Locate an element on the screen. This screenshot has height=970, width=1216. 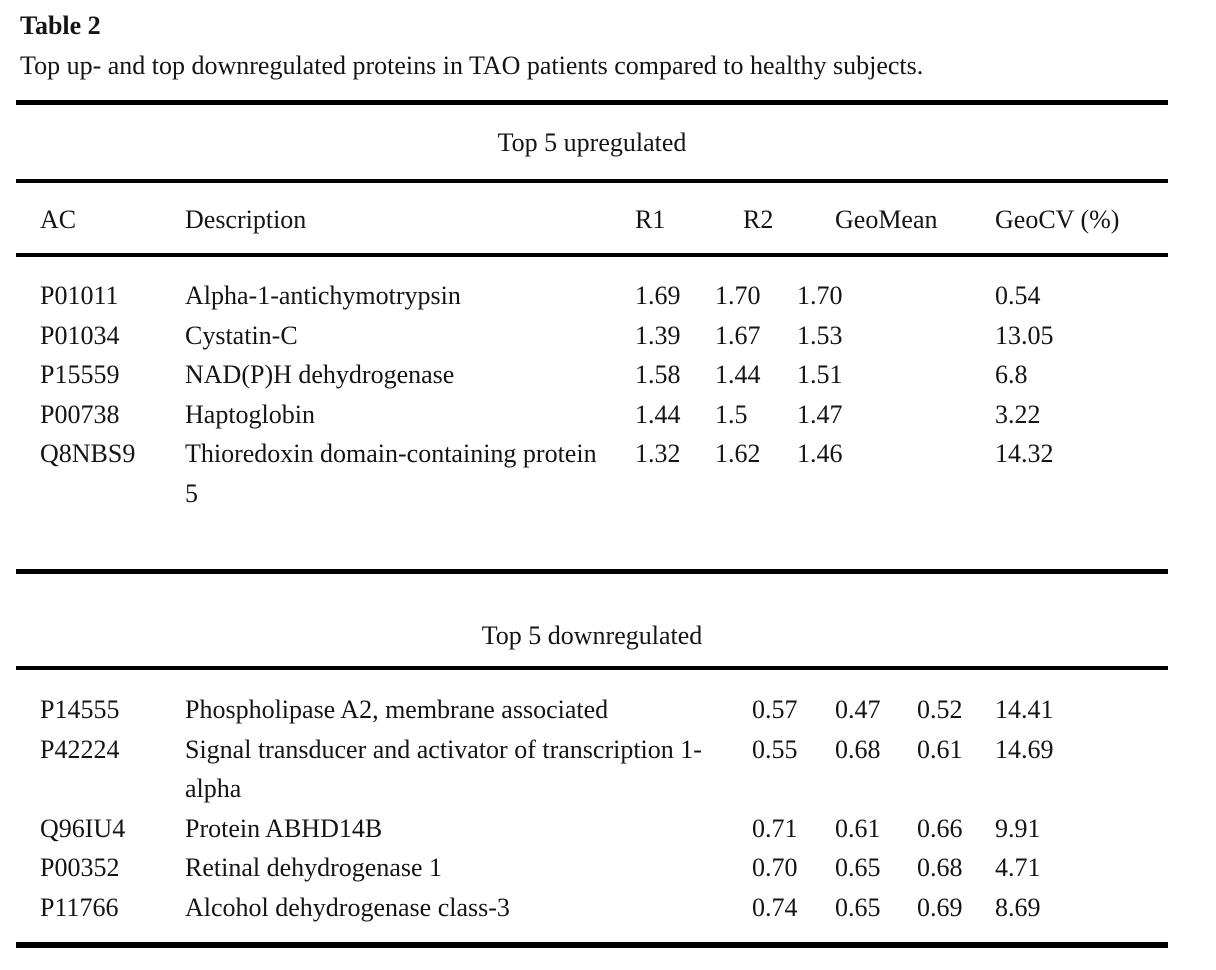
cell-ac: P01034 is located at coordinates (80, 335).